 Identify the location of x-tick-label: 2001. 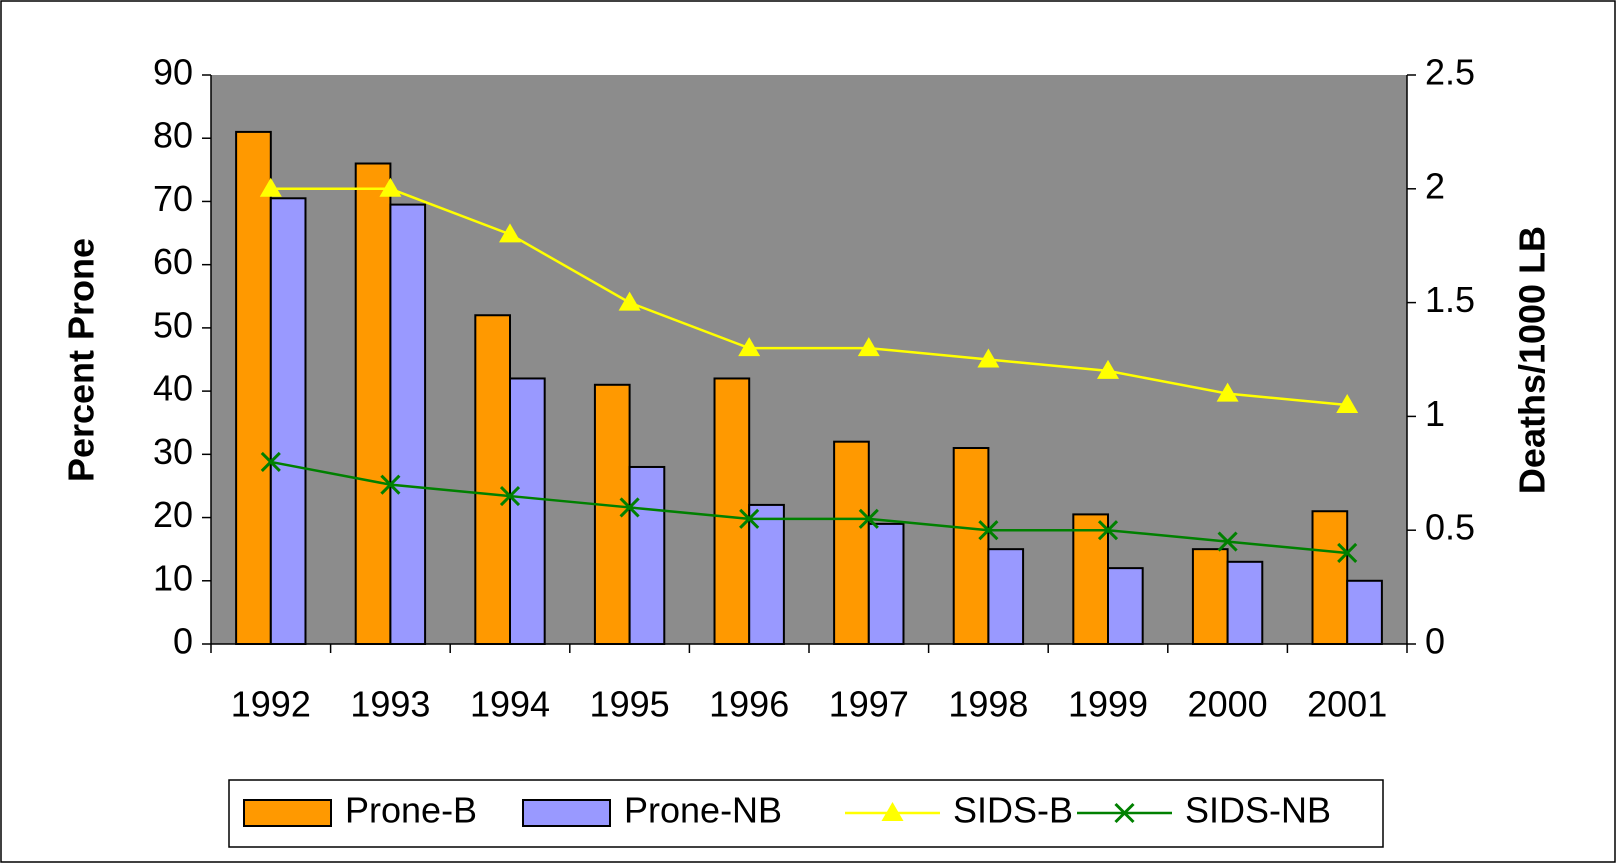
(1347, 704).